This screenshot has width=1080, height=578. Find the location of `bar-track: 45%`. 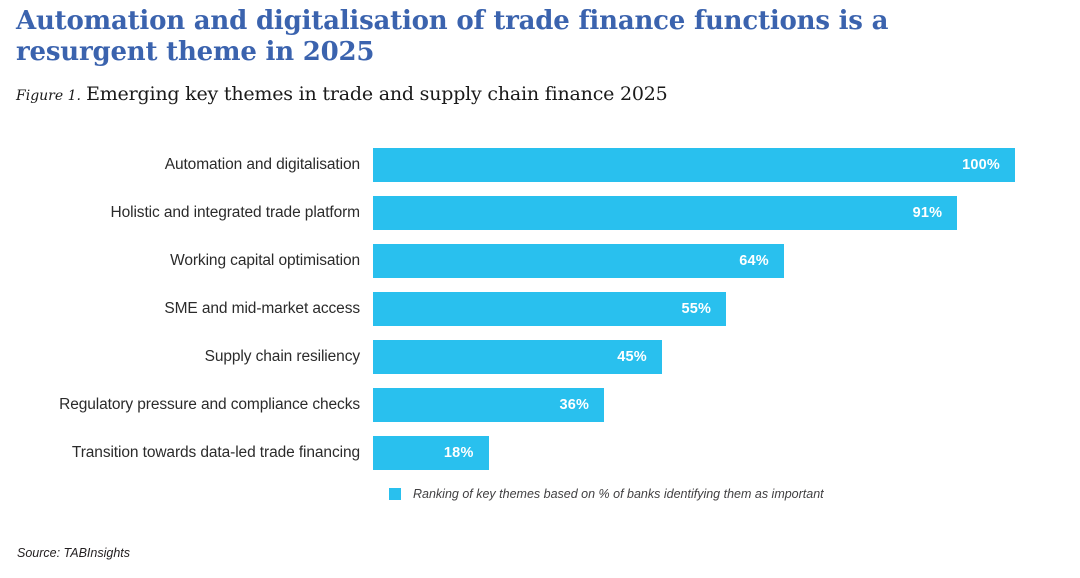

bar-track: 45% is located at coordinates (694, 357).